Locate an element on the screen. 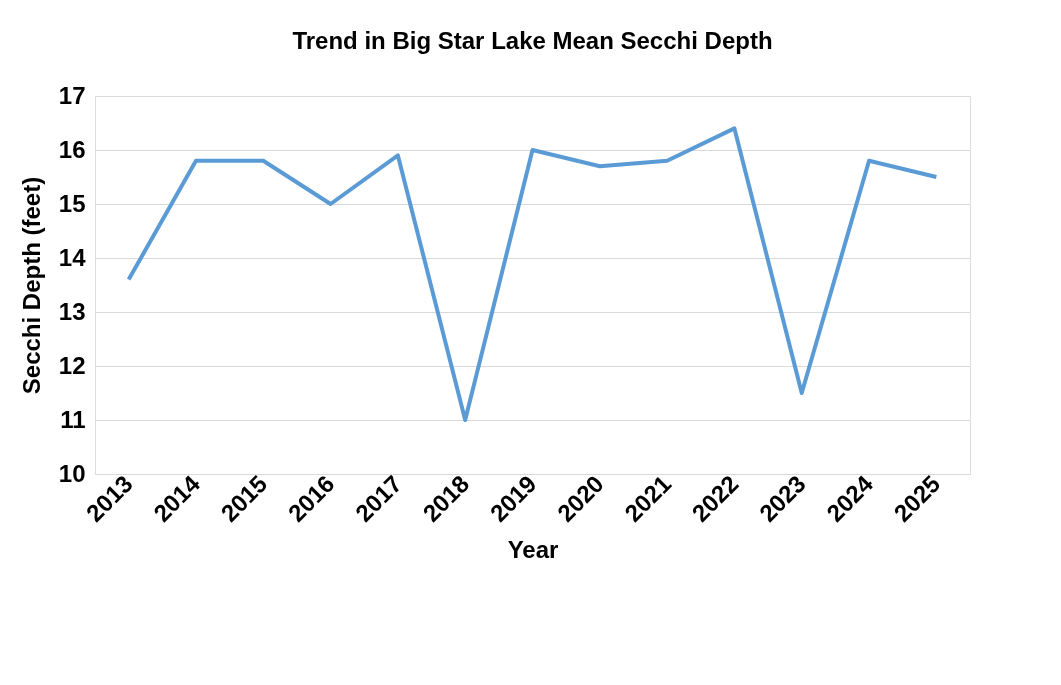  y-tick-label: 13 is located at coordinates (72, 311).